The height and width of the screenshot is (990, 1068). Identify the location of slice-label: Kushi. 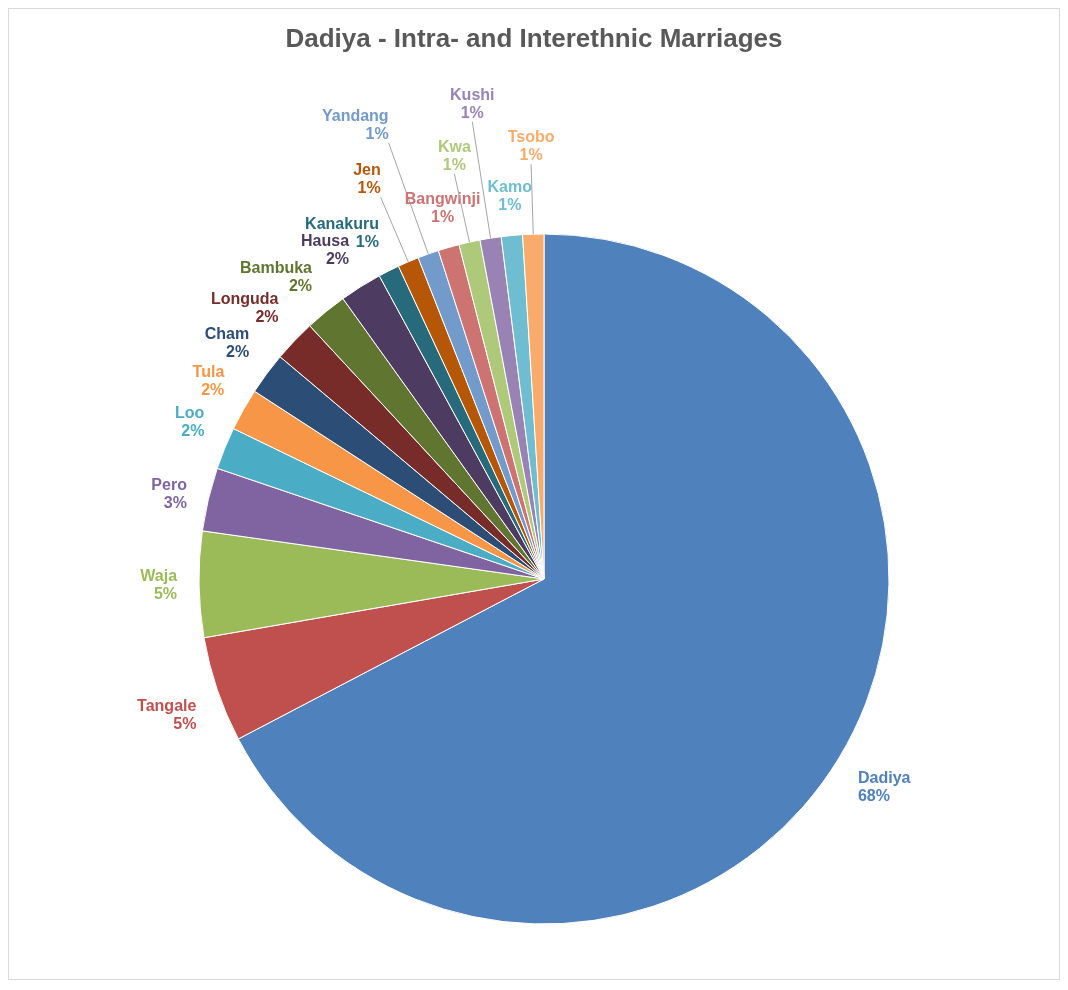
(472, 94).